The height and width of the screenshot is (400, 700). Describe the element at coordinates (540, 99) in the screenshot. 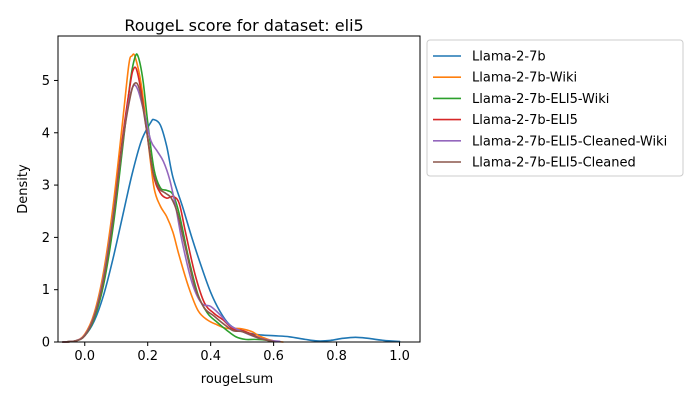

I see `legend-label-3: Llama-2-7b-ELI5-Wiki` at that location.